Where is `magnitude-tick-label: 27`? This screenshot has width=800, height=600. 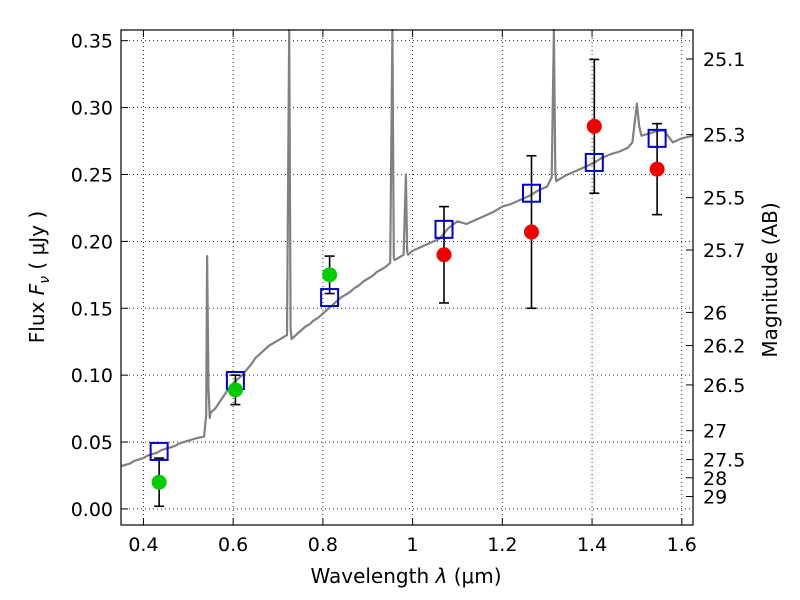
magnitude-tick-label: 27 is located at coordinates (715, 432).